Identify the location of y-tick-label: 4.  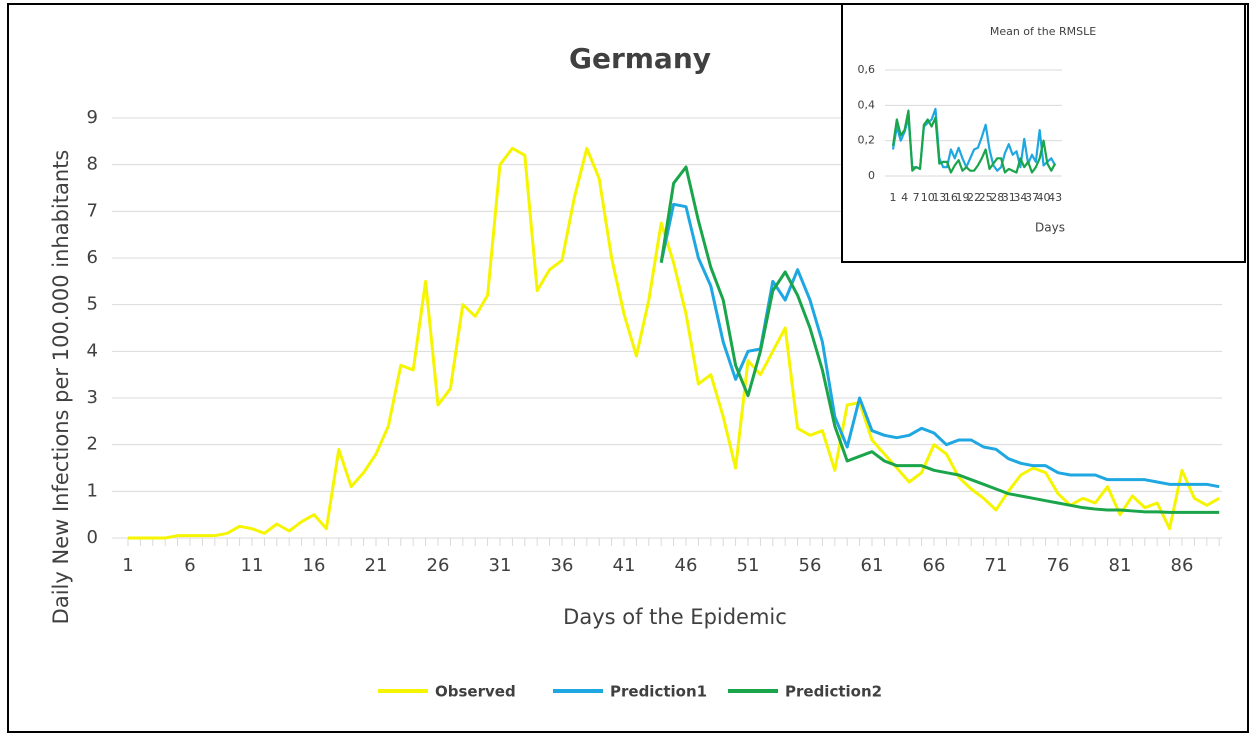
(92, 350).